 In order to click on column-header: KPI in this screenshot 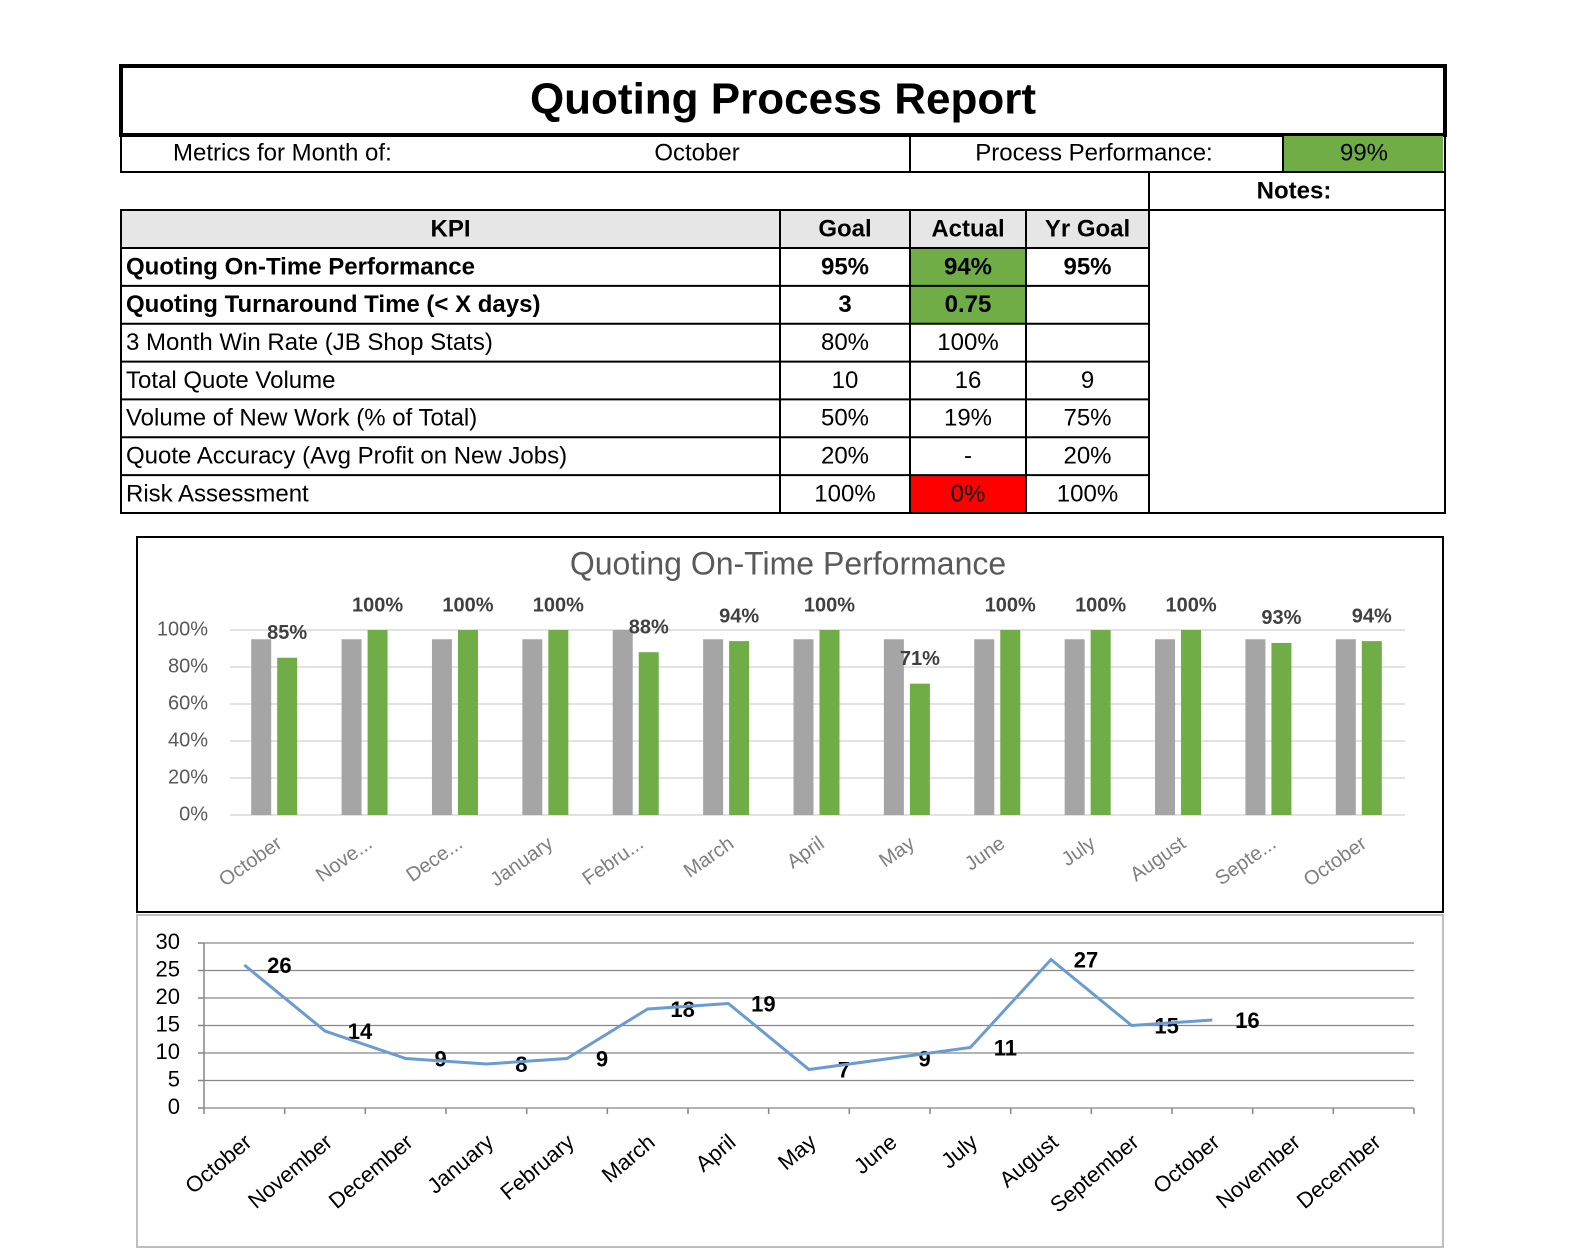, I will do `click(450, 228)`.